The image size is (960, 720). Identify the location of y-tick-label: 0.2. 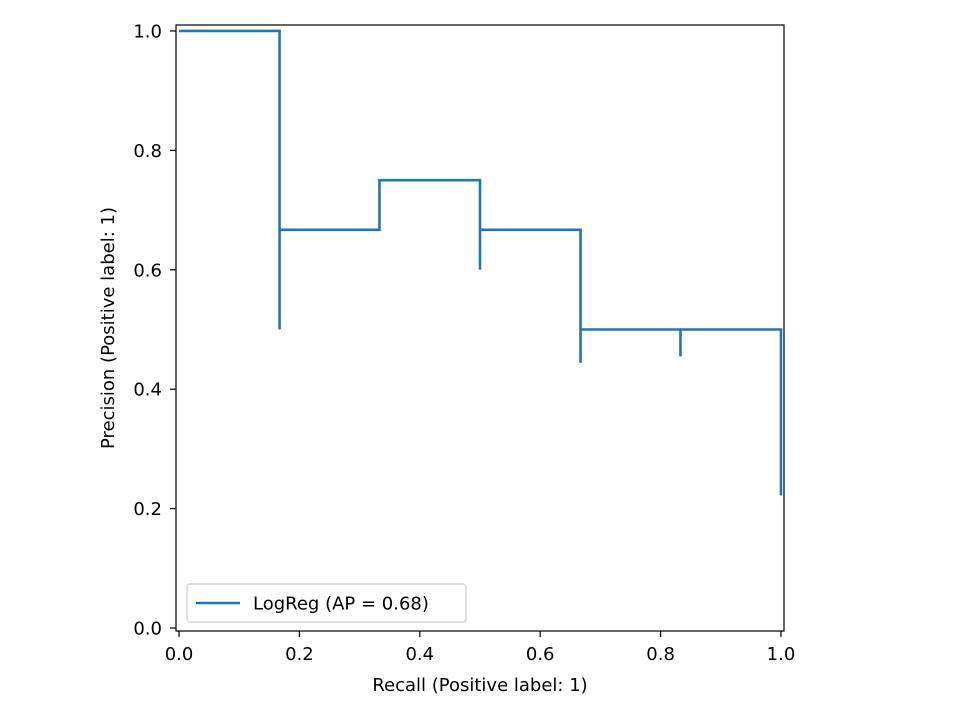
(147, 509).